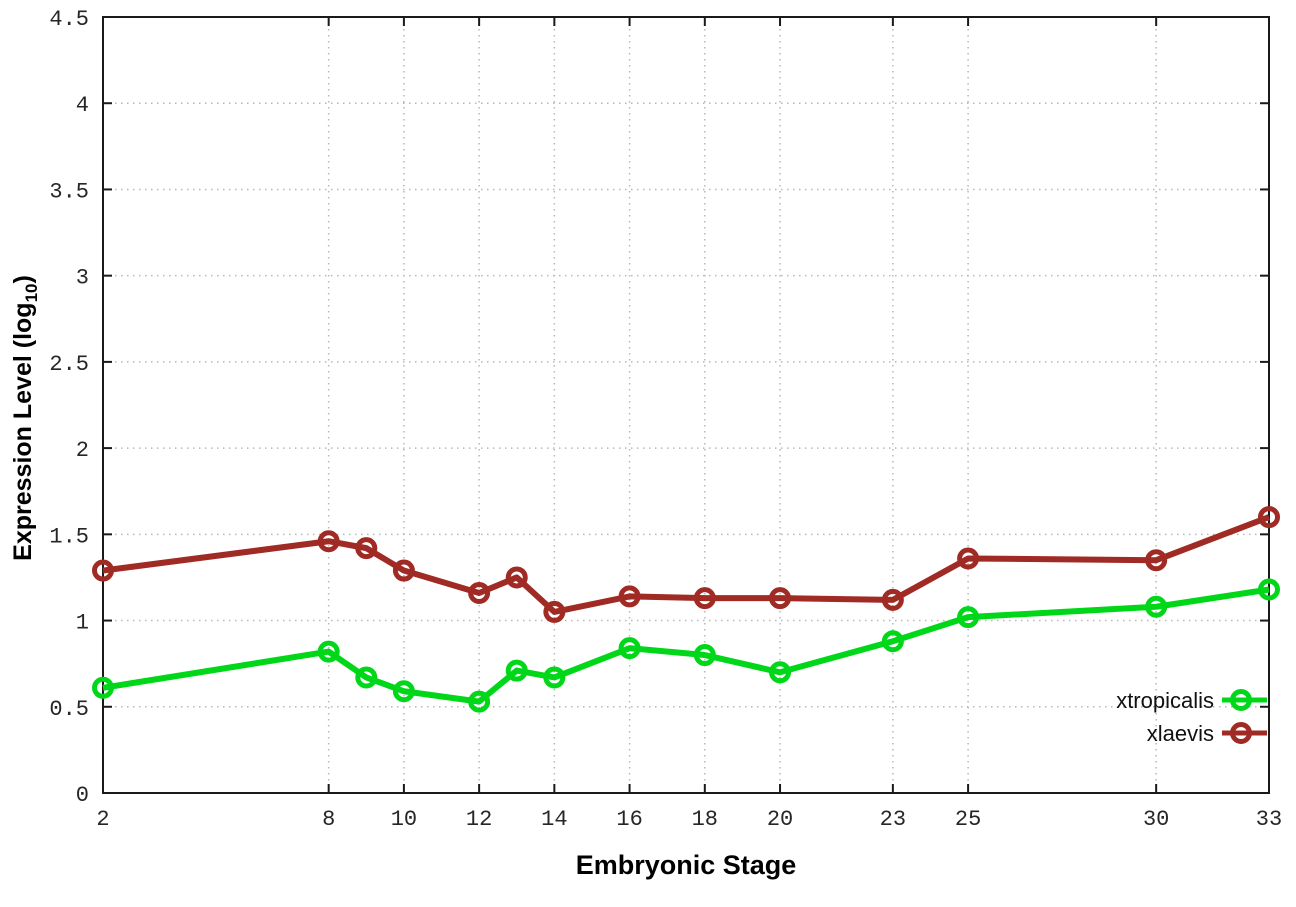 This screenshot has width=1296, height=907. I want to click on y-tick-label: 3.5, so click(69, 191).